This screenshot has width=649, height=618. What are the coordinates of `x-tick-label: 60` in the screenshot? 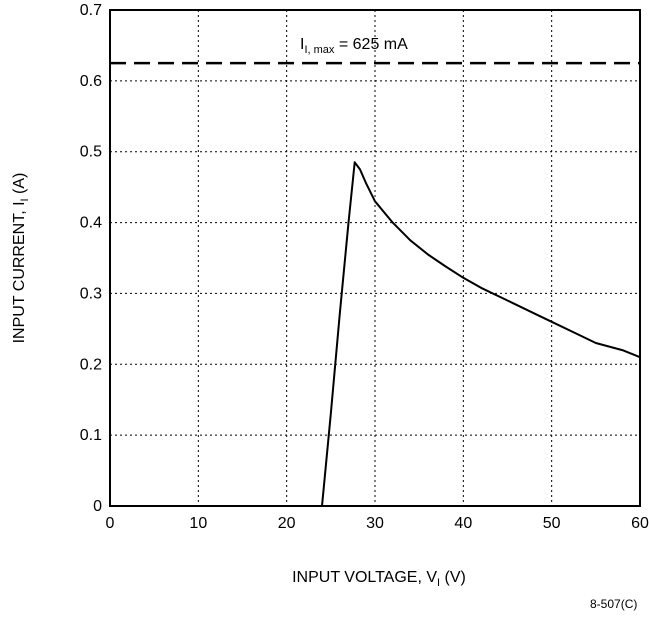 It's located at (640, 523).